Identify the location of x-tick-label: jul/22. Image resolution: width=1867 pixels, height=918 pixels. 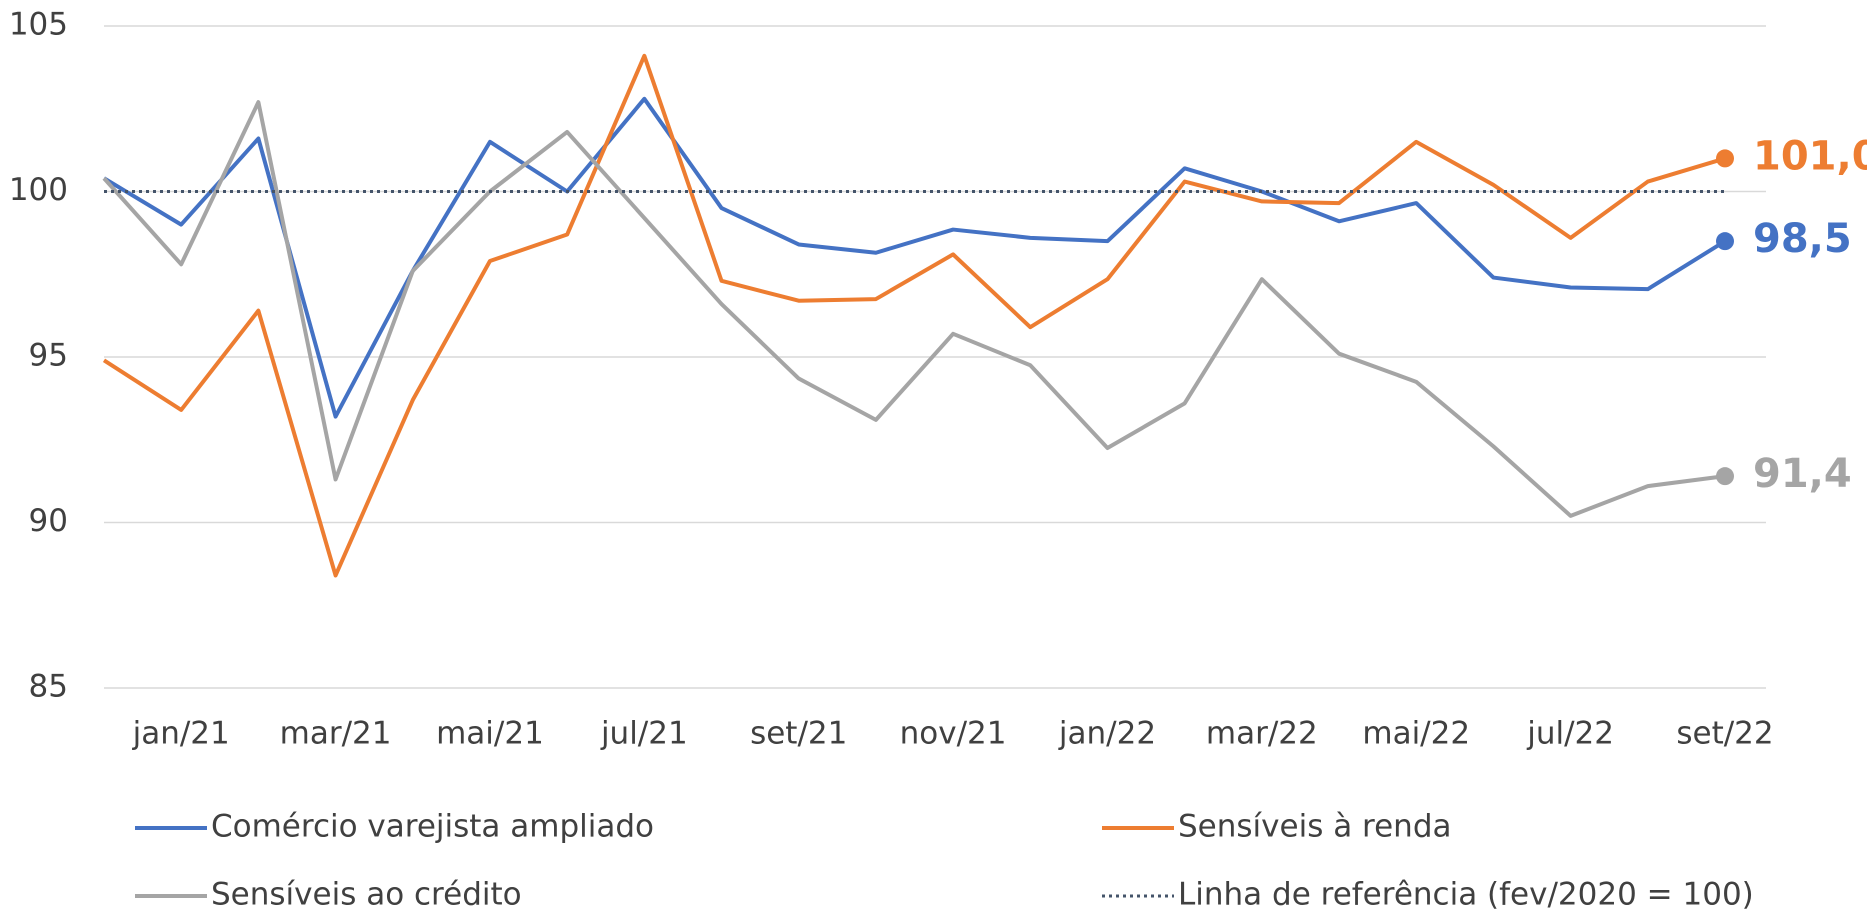
(1570, 734).